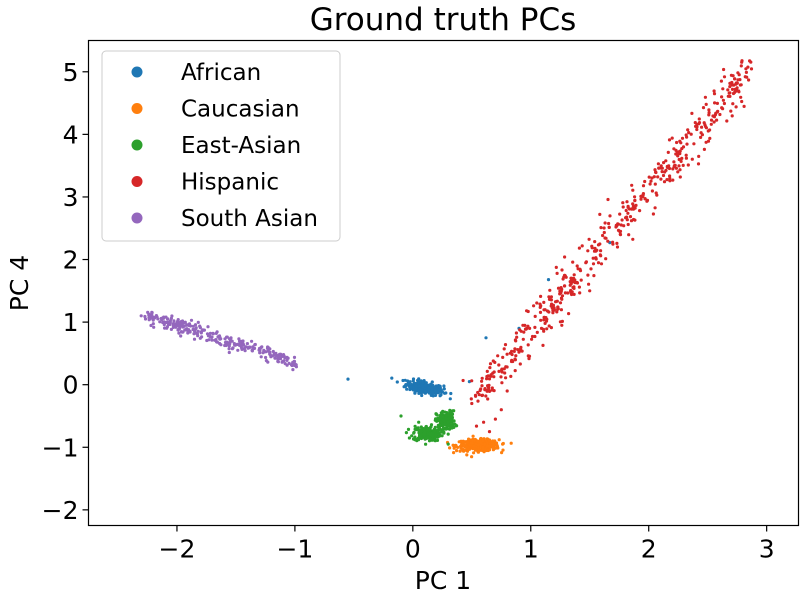 This screenshot has width=800, height=600. What do you see at coordinates (221, 73) in the screenshot?
I see `legend-label: African` at bounding box center [221, 73].